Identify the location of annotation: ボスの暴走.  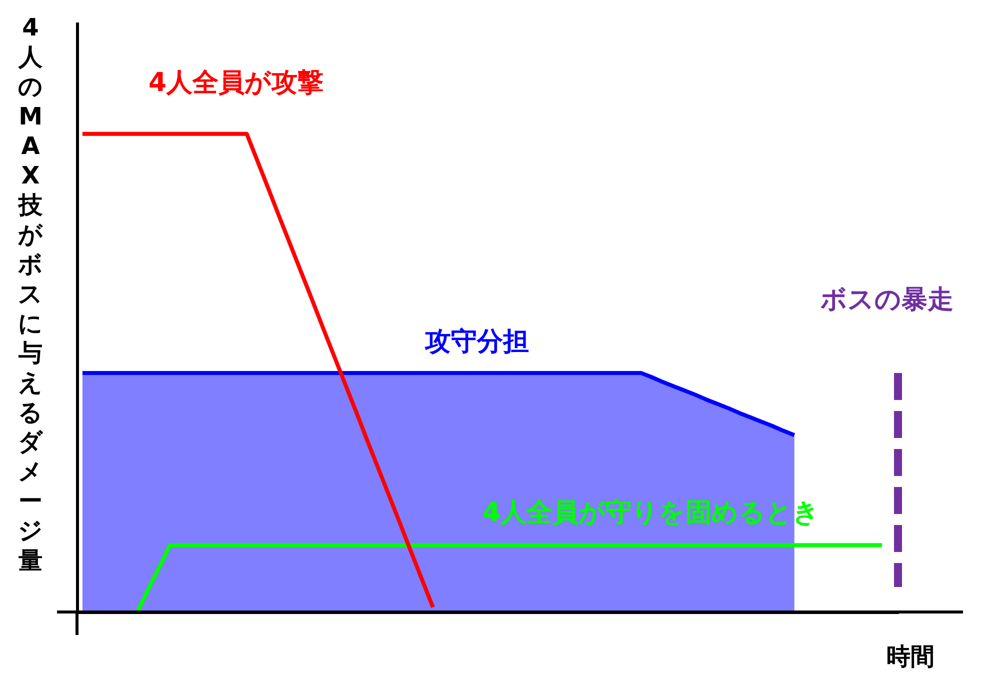
(887, 300).